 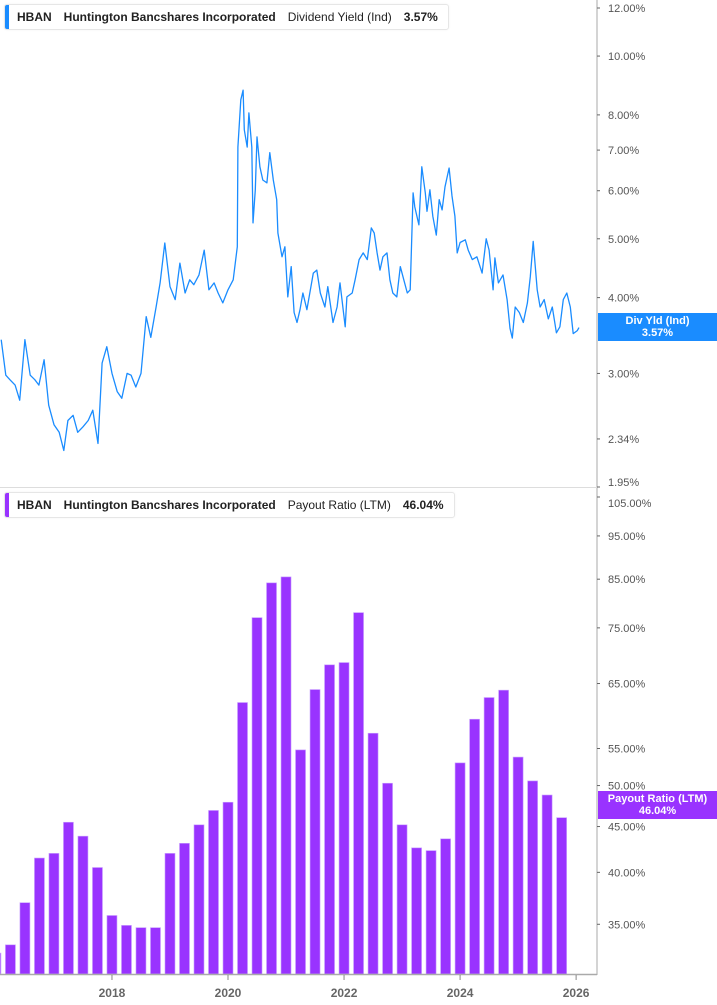 I want to click on y-tick-label: 8.00%, so click(x=623, y=116).